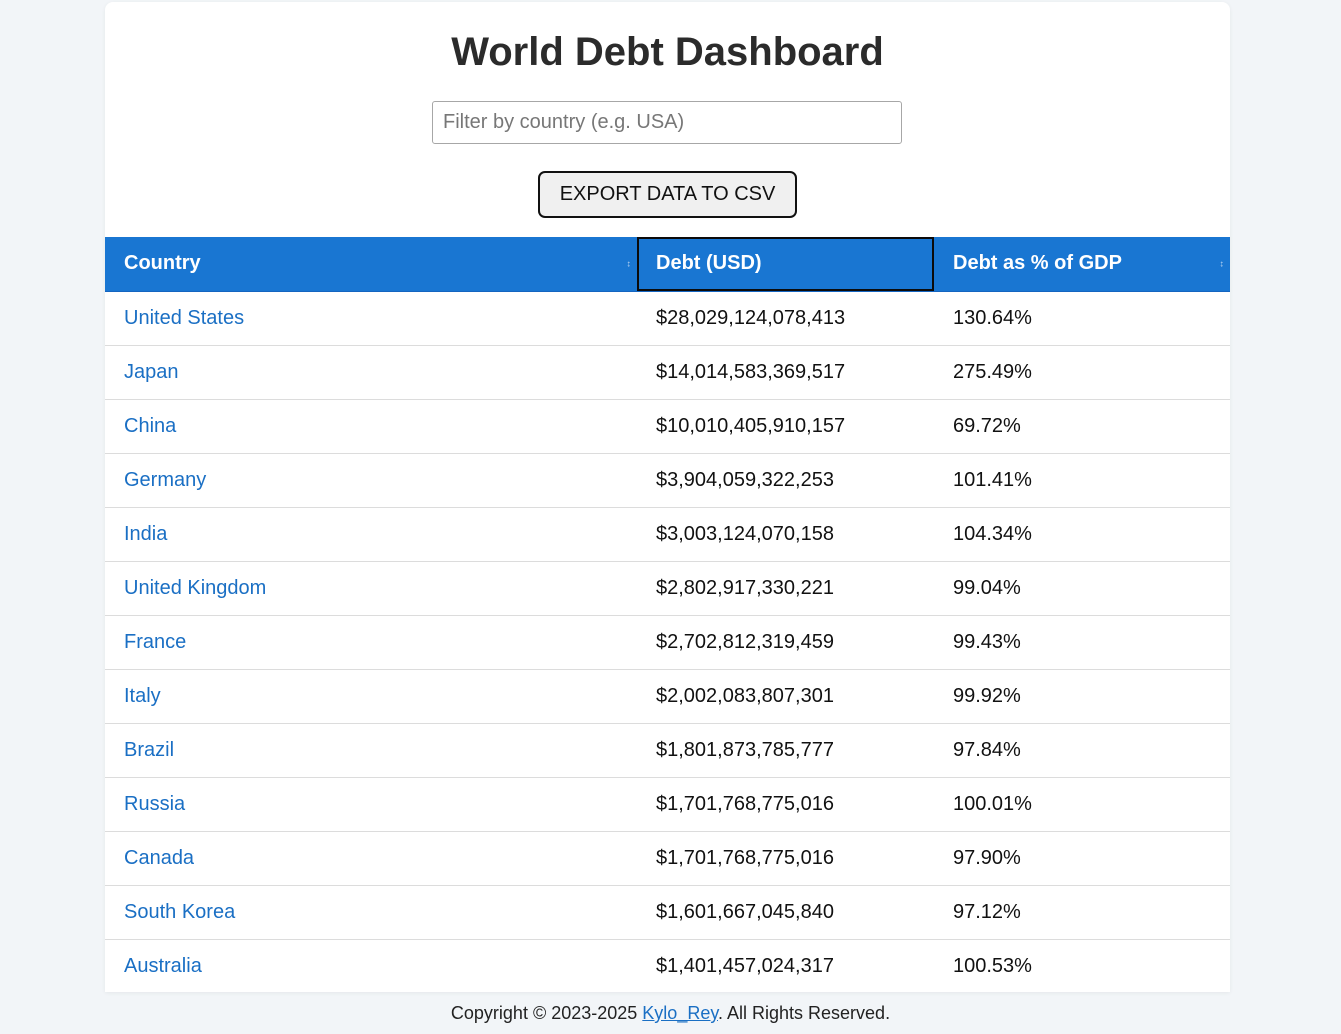  I want to click on country-cell: France, so click(371, 642).